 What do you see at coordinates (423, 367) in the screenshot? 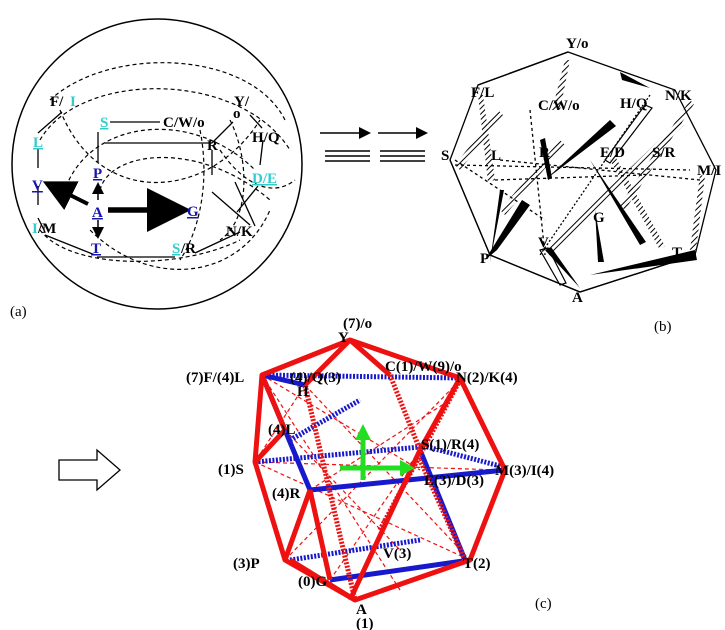
I see `label-c-C: C(1)/W(9)/o` at bounding box center [423, 367].